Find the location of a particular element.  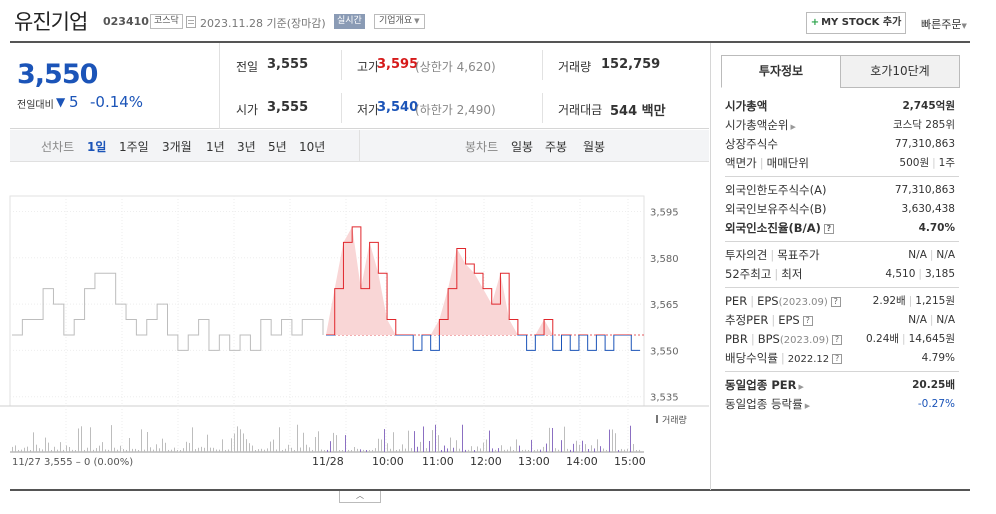

sector-rate-link: 동일업종 등락률 ▶ is located at coordinates (767, 405).